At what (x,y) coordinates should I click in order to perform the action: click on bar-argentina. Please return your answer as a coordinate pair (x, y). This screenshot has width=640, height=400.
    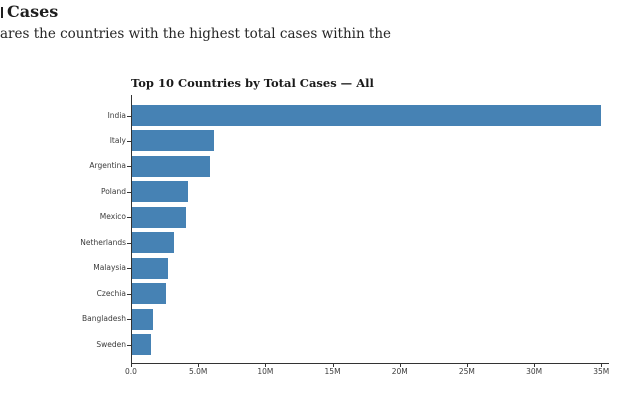
    Looking at the image, I should click on (171, 166).